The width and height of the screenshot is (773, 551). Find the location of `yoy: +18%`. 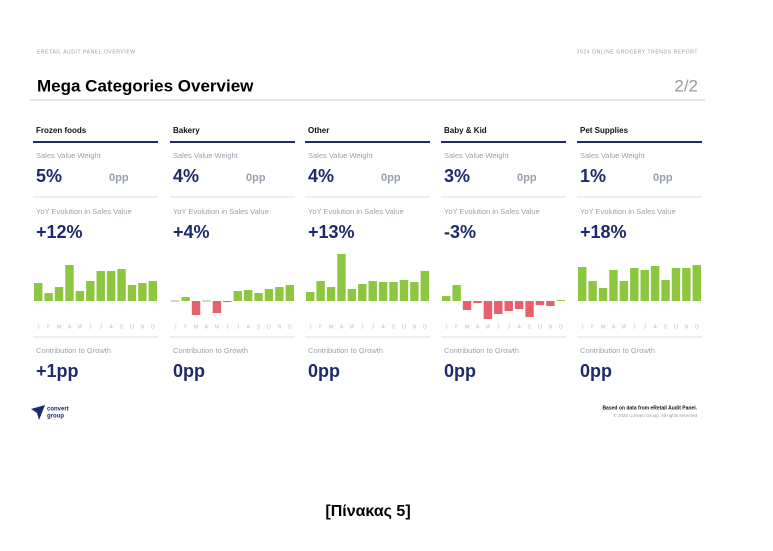

yoy: +18% is located at coordinates (603, 232).